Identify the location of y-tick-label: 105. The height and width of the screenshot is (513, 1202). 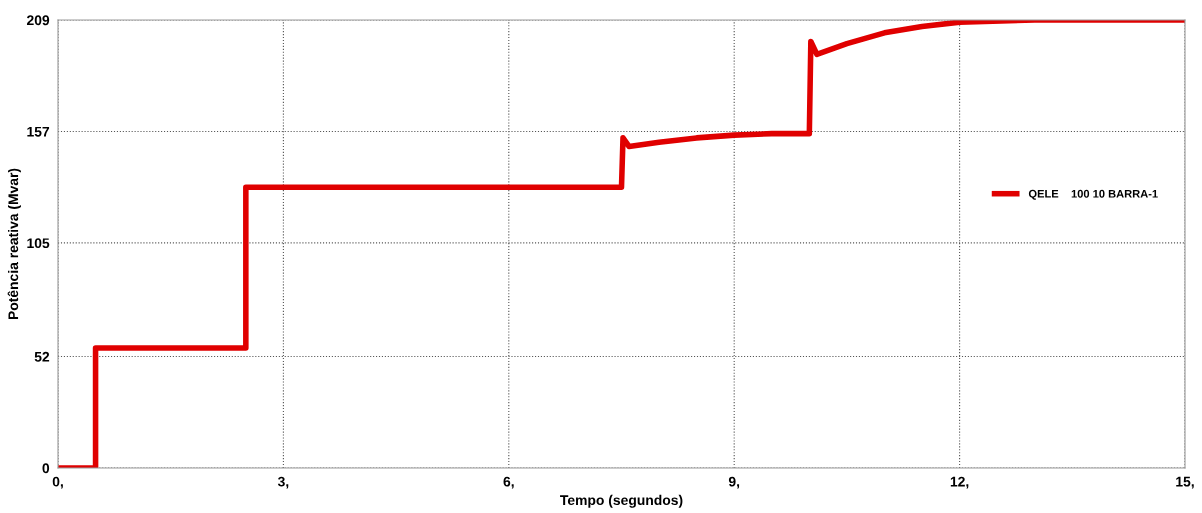
(38, 243).